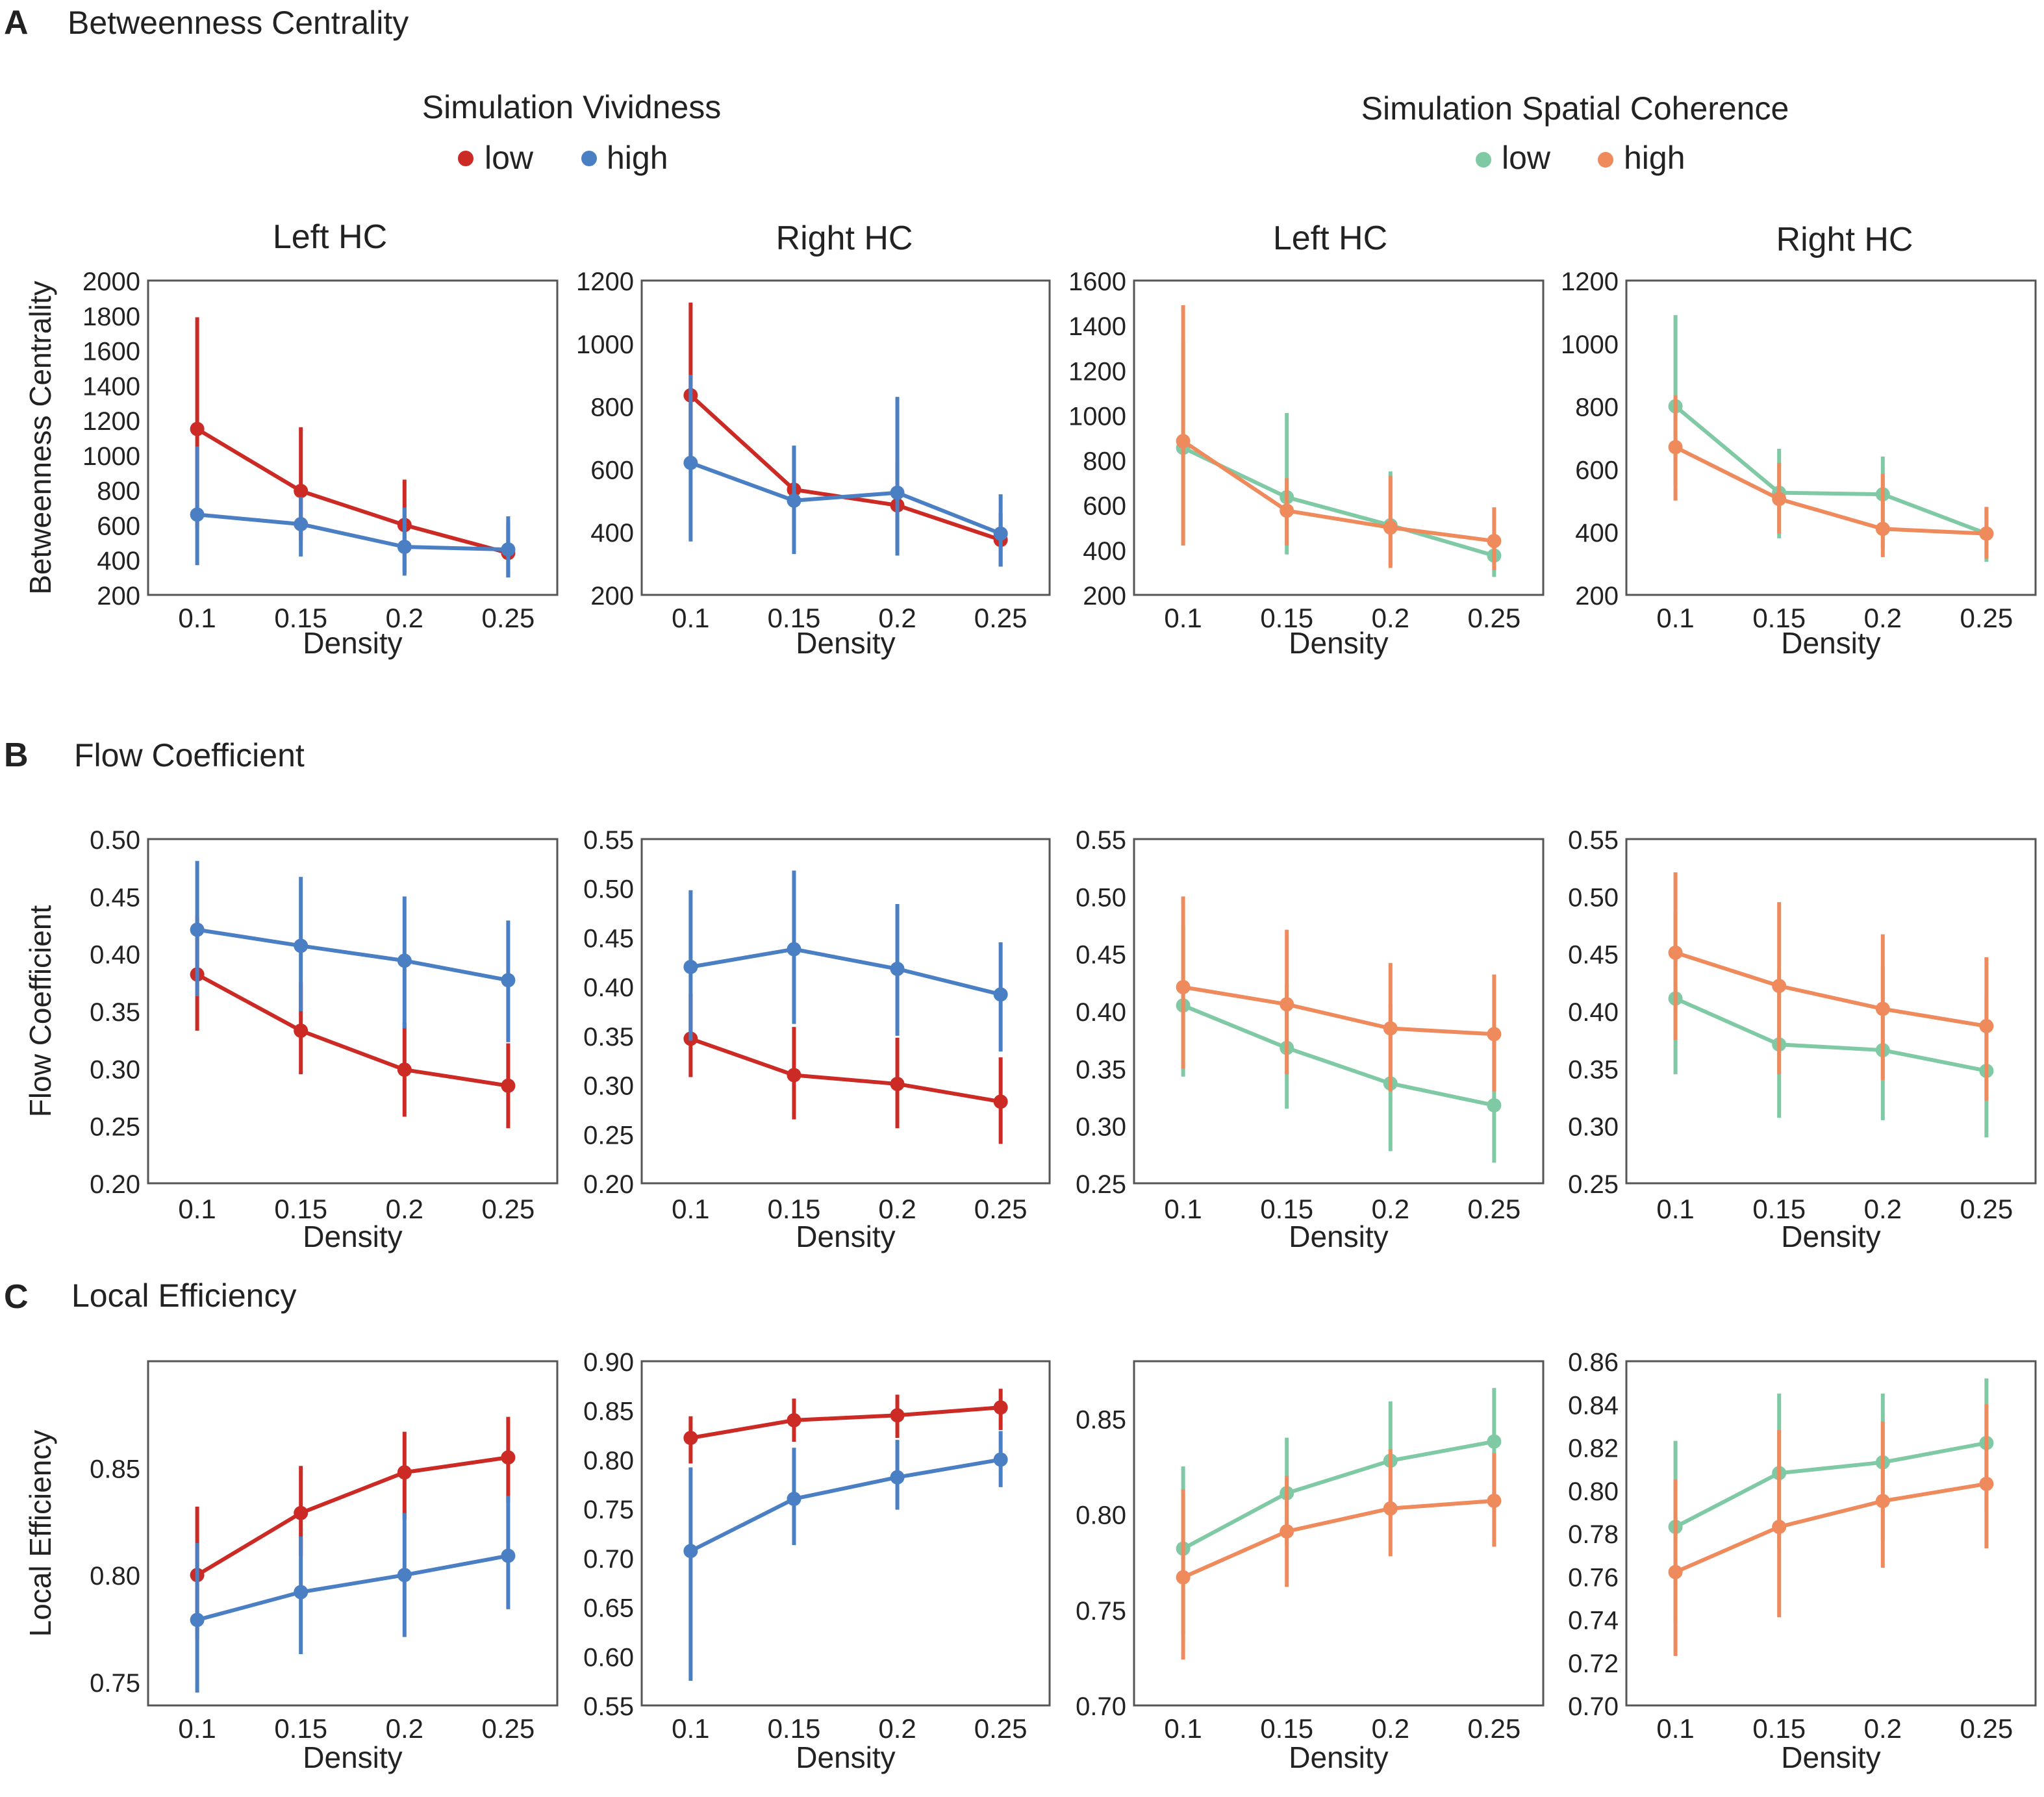 This screenshot has height=1797, width=2044. I want to click on legend-coherence-low-marker, so click(1483, 160).